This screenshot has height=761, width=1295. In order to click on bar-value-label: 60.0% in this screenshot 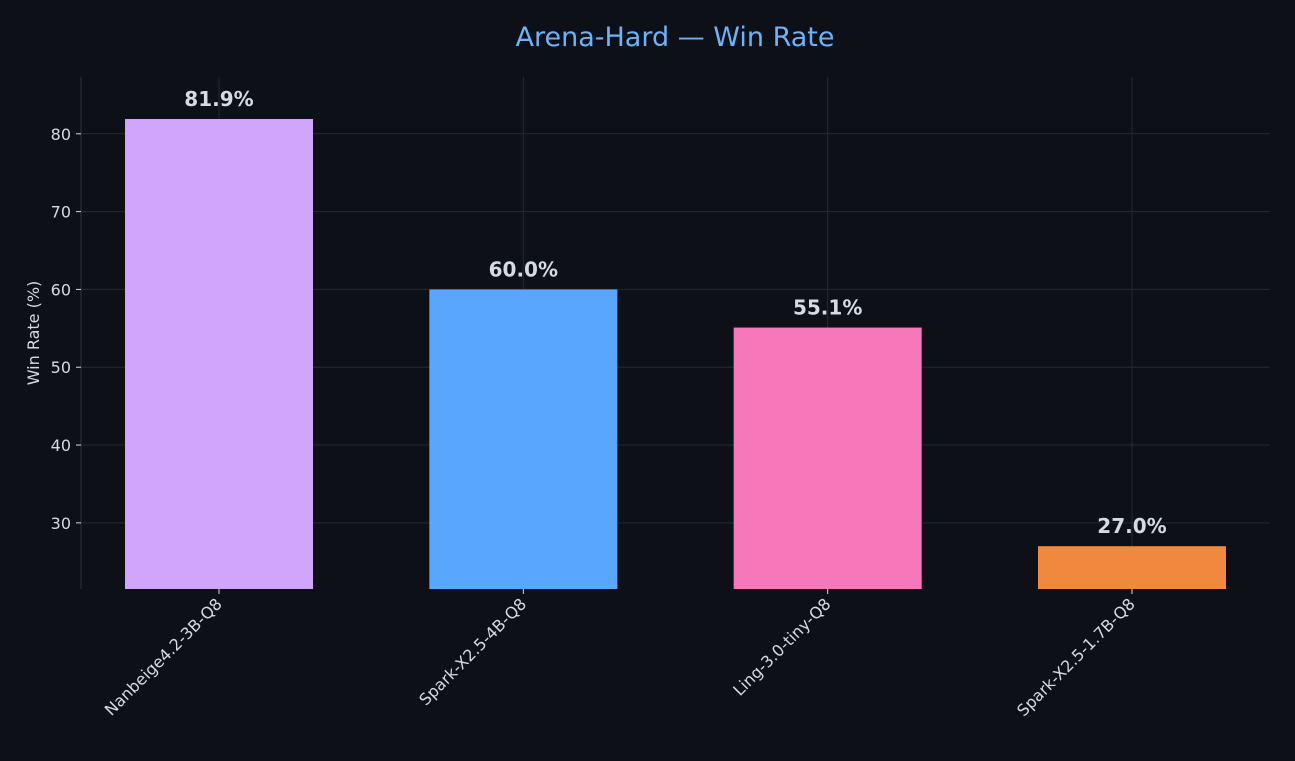, I will do `click(523, 269)`.